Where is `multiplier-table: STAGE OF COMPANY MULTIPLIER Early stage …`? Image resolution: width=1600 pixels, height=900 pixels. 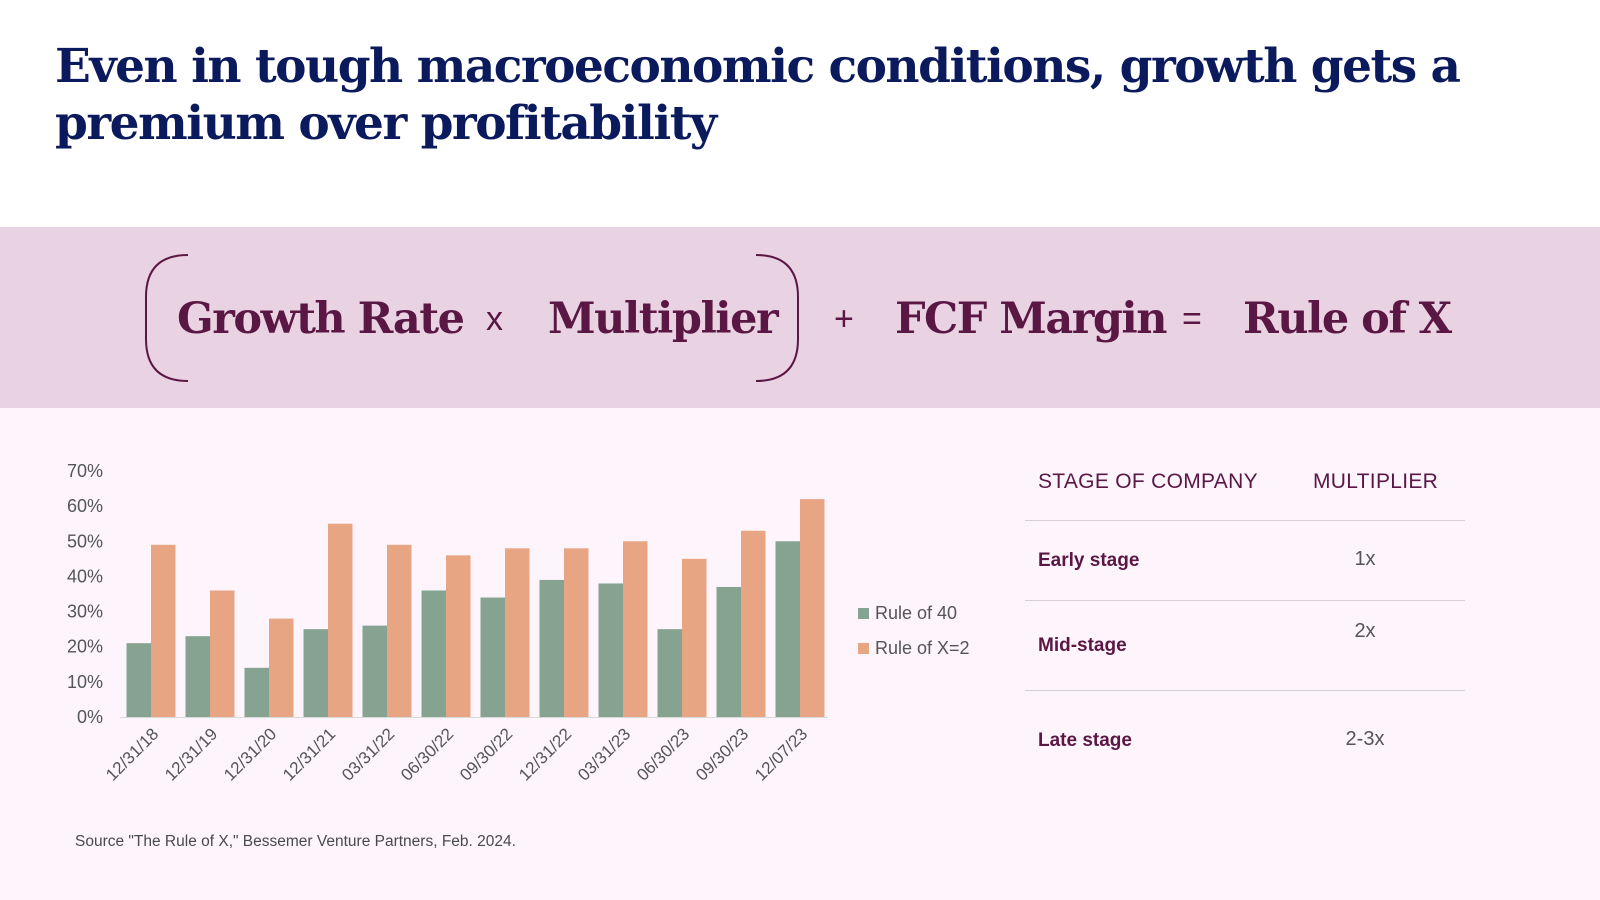
multiplier-table: STAGE OF COMPANY MULTIPLIER Early stage … is located at coordinates (1245, 620).